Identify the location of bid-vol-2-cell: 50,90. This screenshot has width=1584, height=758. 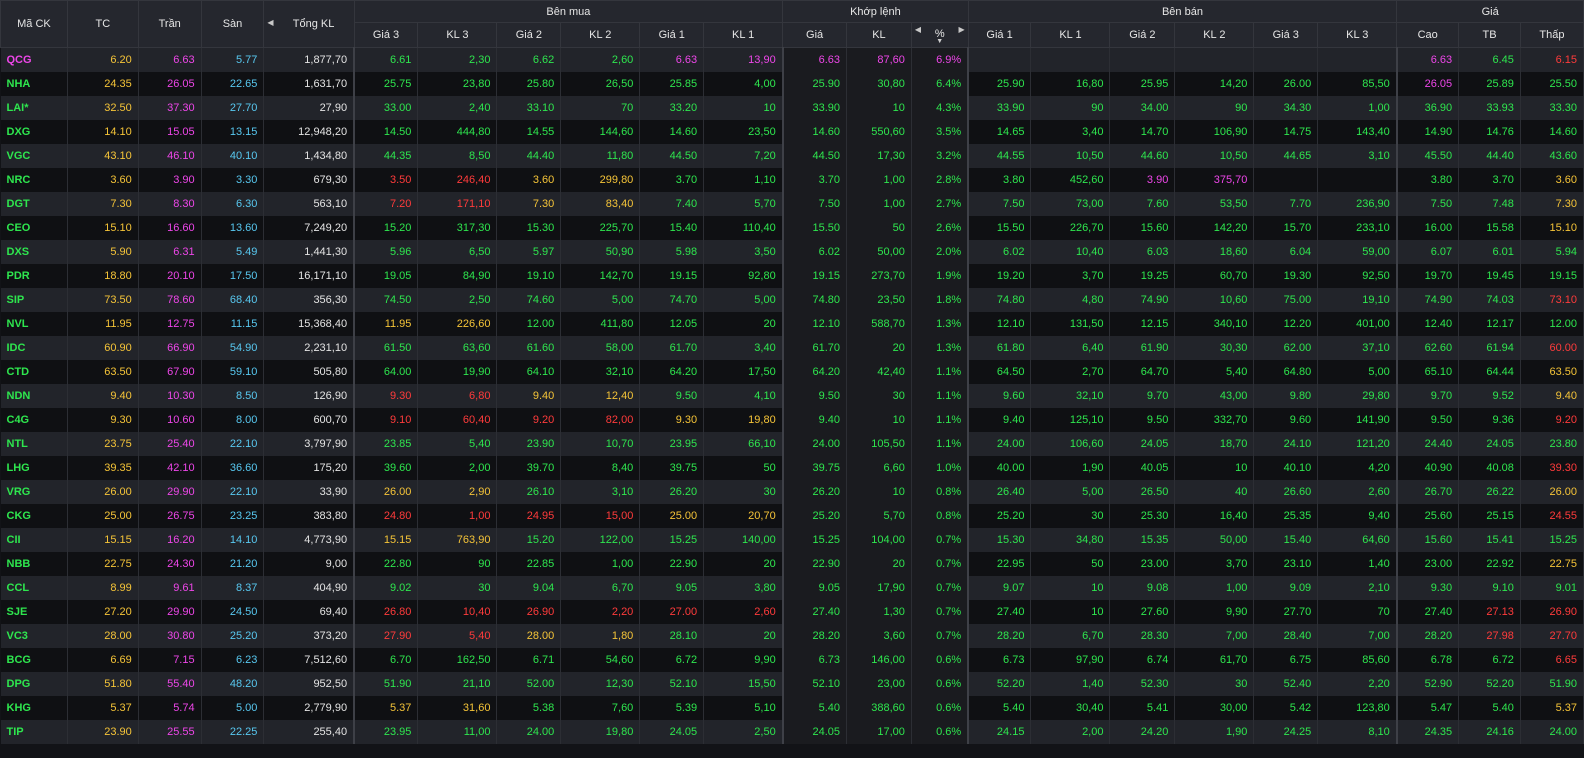
(600, 252).